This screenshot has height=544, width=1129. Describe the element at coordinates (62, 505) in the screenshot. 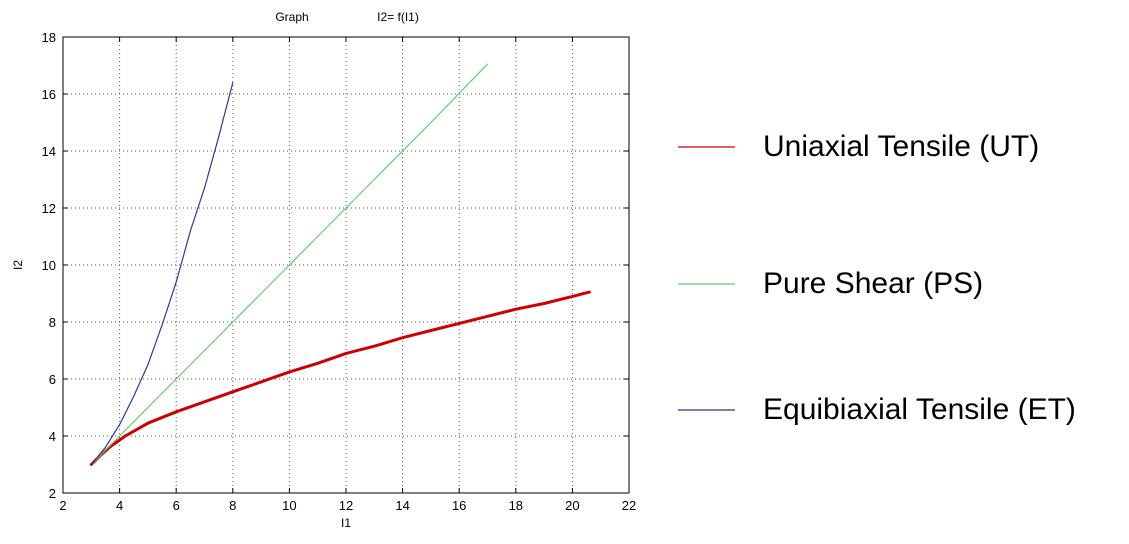

I see `x-tick-label: 2` at that location.